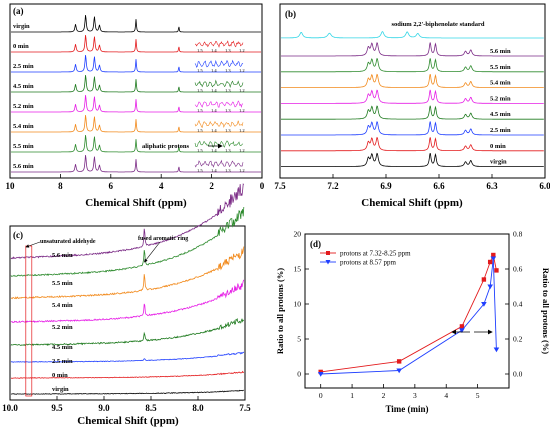 The image size is (550, 432). Describe the element at coordinates (478, 395) in the screenshot. I see `panel-d-x-tick-label: 5` at that location.